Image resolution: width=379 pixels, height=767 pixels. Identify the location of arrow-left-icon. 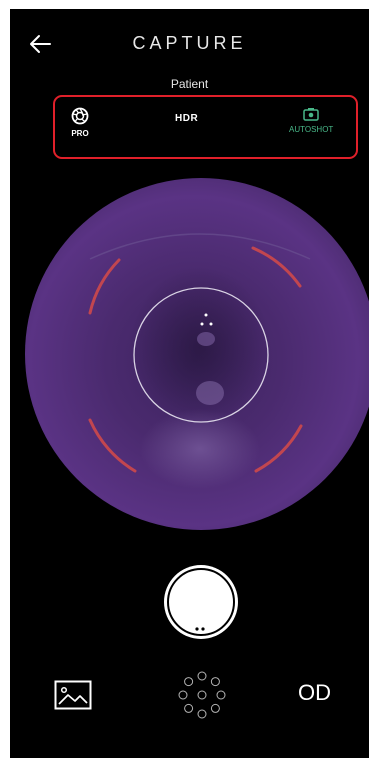
(40, 44).